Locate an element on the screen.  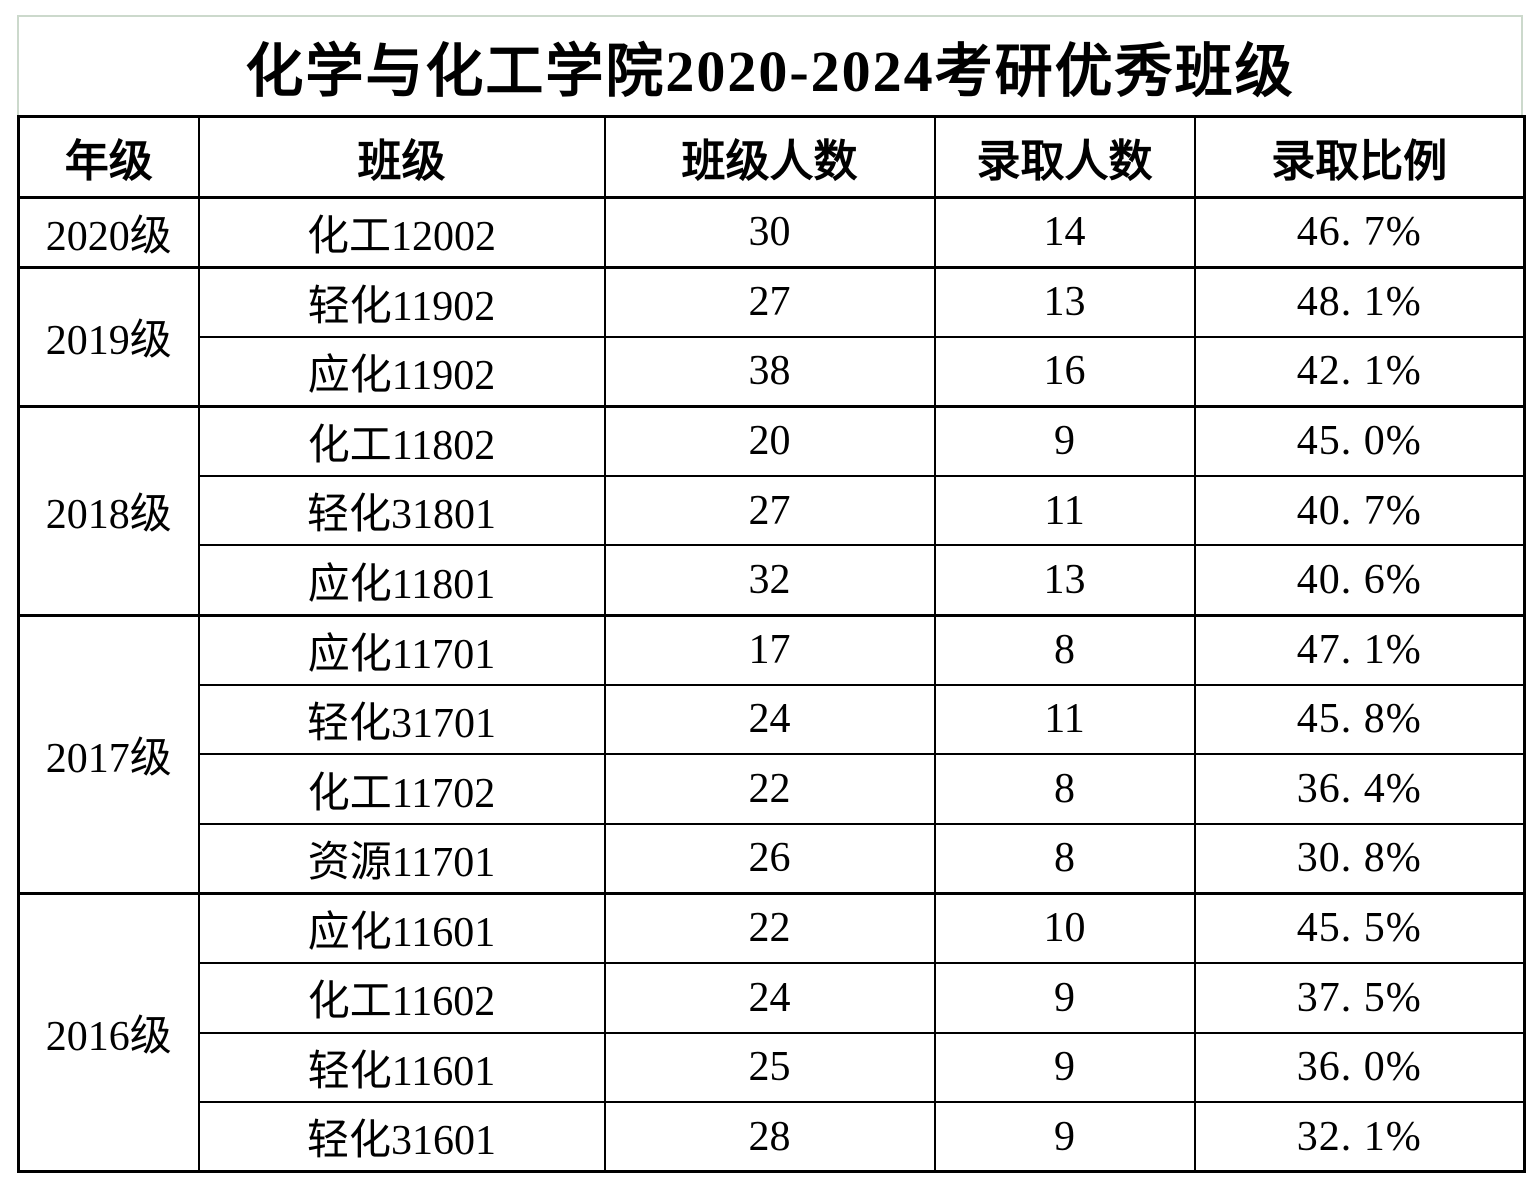
table-row: 化工11602 24 9 37. 5% is located at coordinates (772, 998).